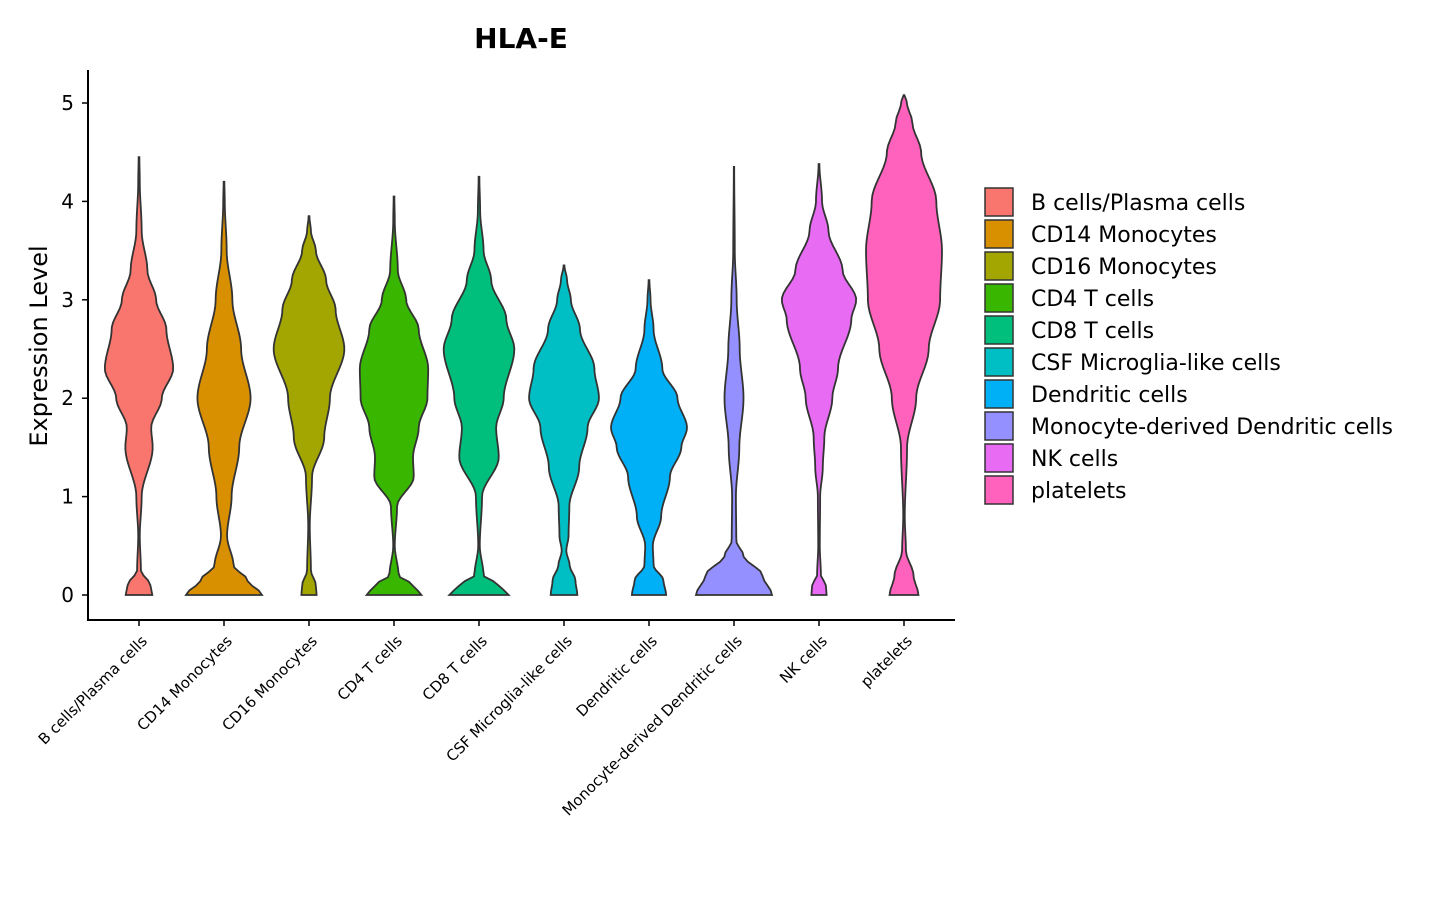  What do you see at coordinates (1109, 395) in the screenshot?
I see `legend-label: Dendritic cells` at bounding box center [1109, 395].